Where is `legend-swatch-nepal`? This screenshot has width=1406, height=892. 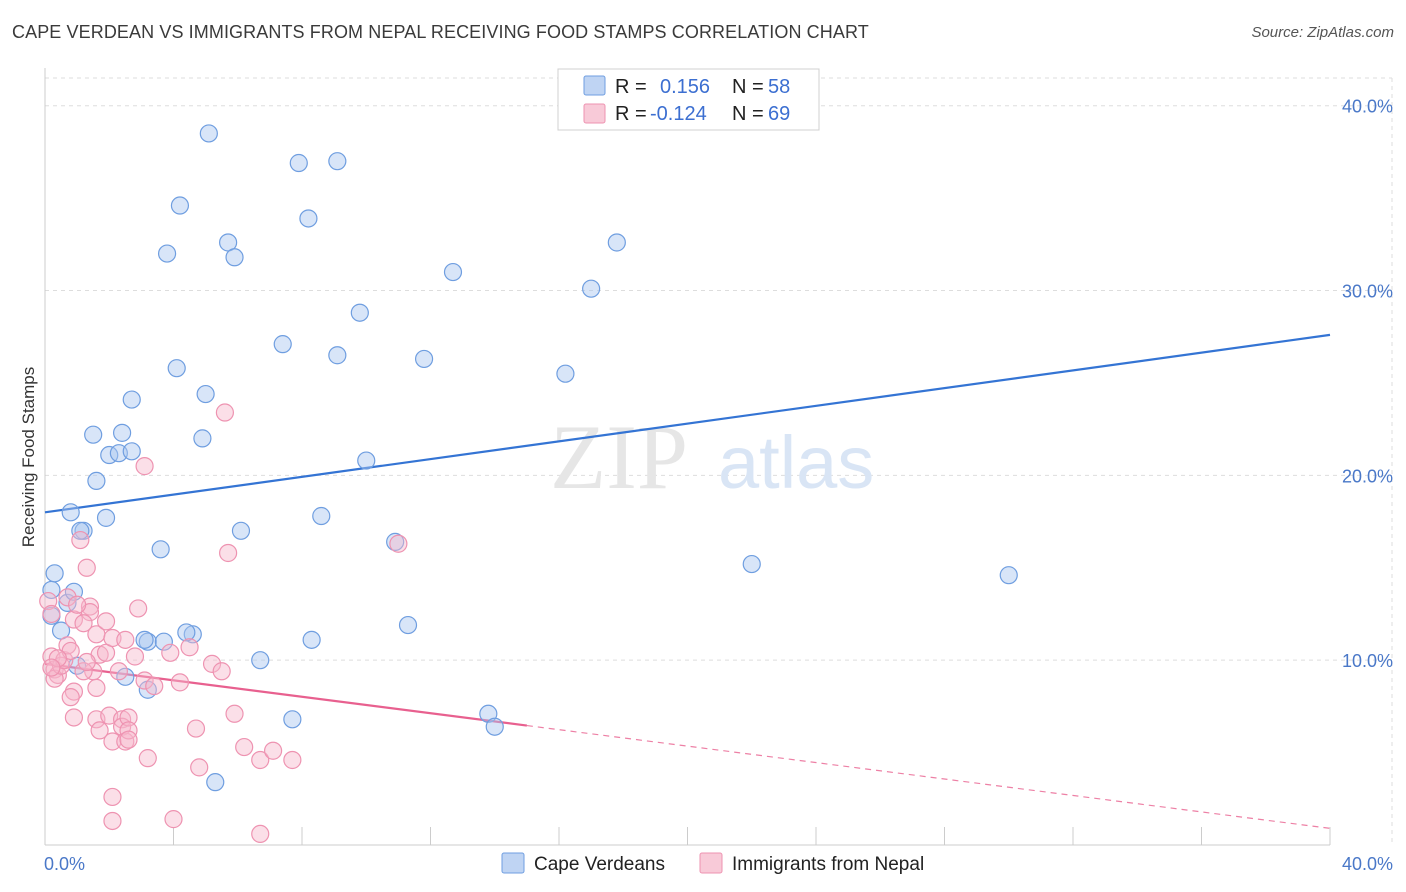
legend-swatch-nepal is located at coordinates (594, 113).